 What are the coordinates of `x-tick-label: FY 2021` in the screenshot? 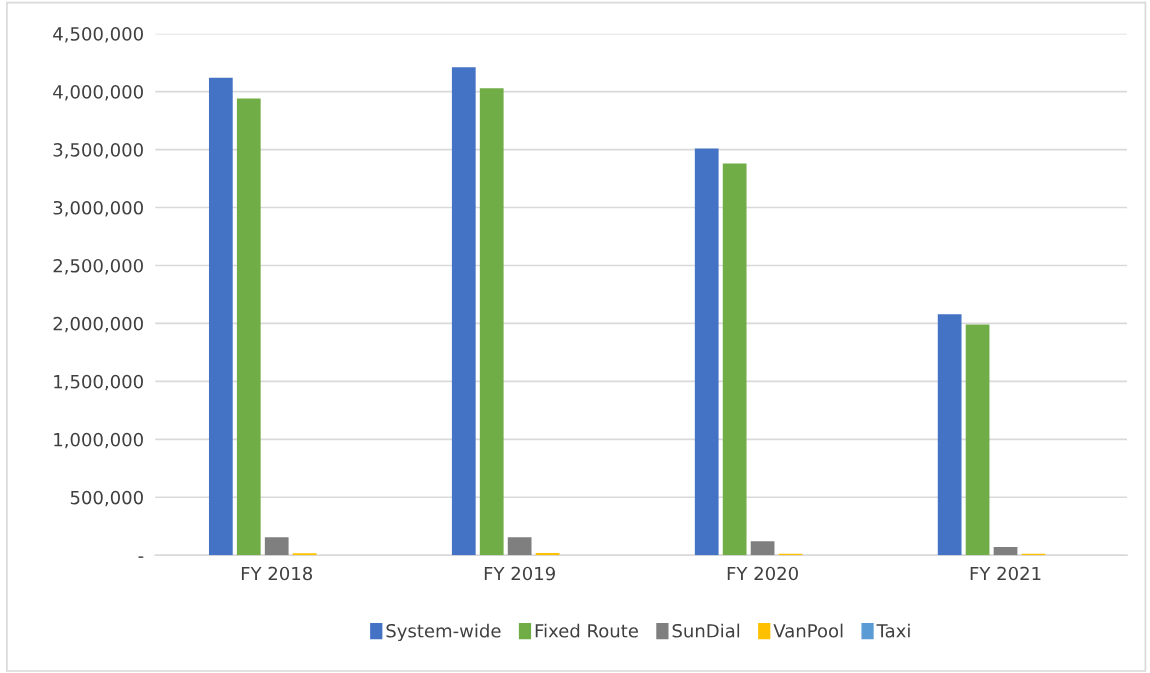 It's located at (1005, 573).